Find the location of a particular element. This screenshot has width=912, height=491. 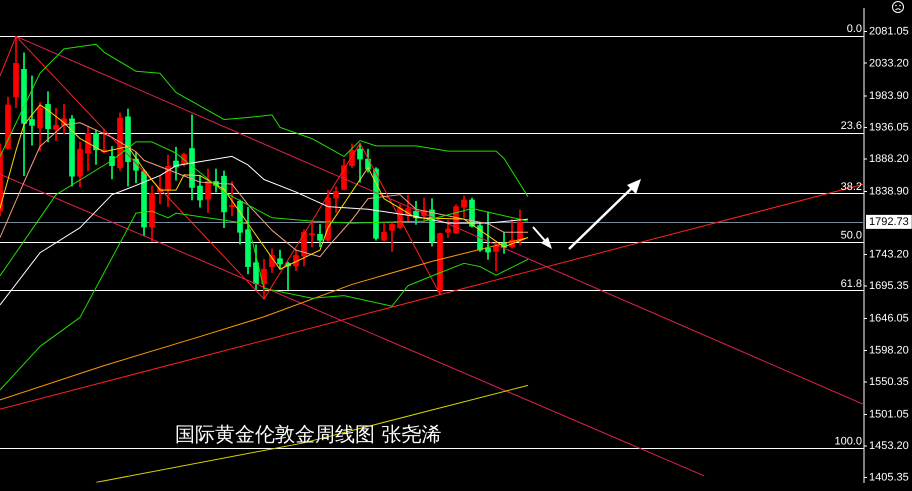

annotation: 61.8 is located at coordinates (851, 284).